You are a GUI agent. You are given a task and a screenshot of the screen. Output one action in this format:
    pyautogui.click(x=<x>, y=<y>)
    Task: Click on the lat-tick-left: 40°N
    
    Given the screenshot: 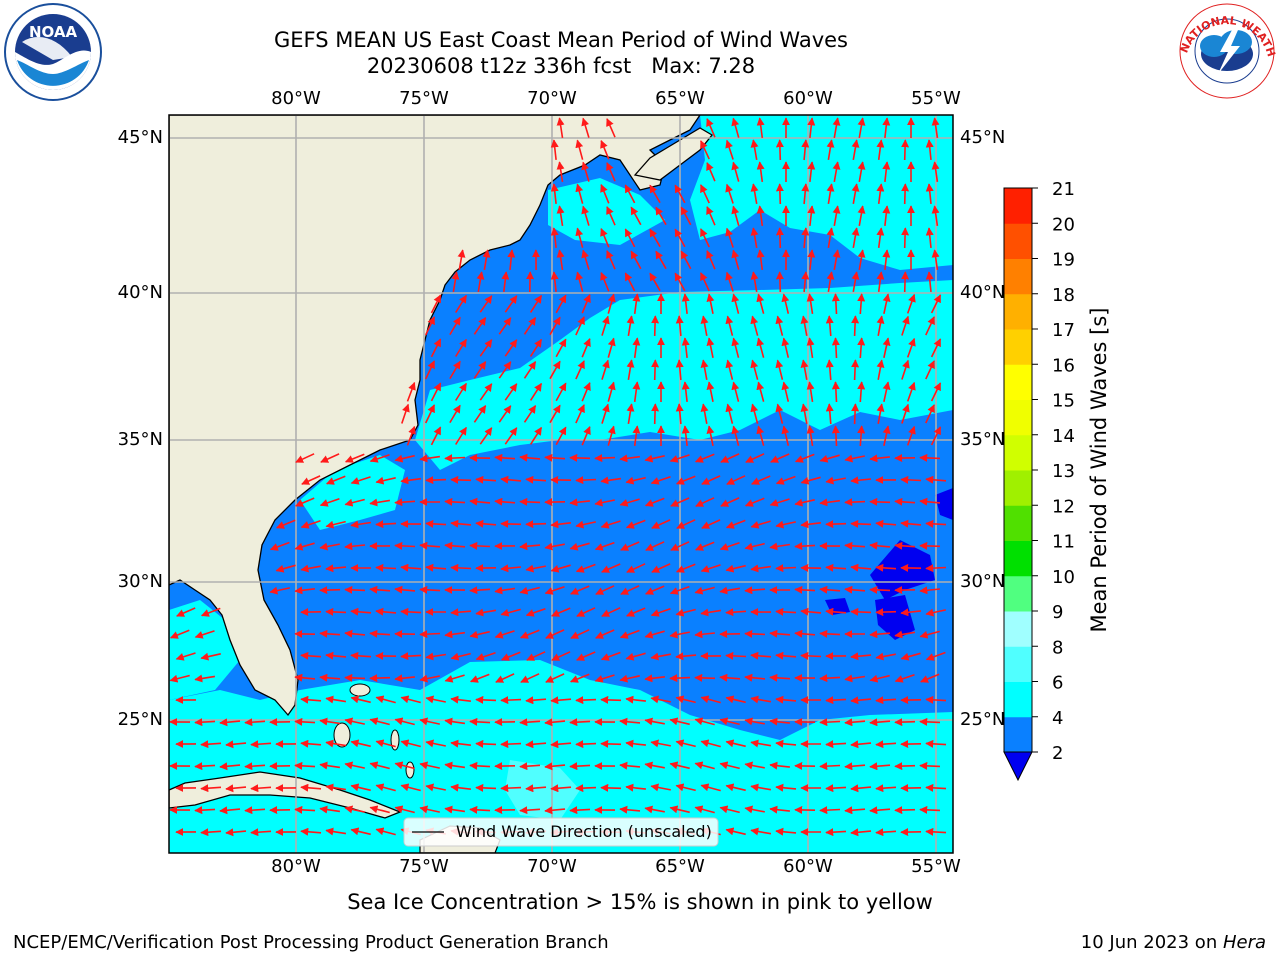 What is the action you would take?
    pyautogui.click(x=140, y=292)
    